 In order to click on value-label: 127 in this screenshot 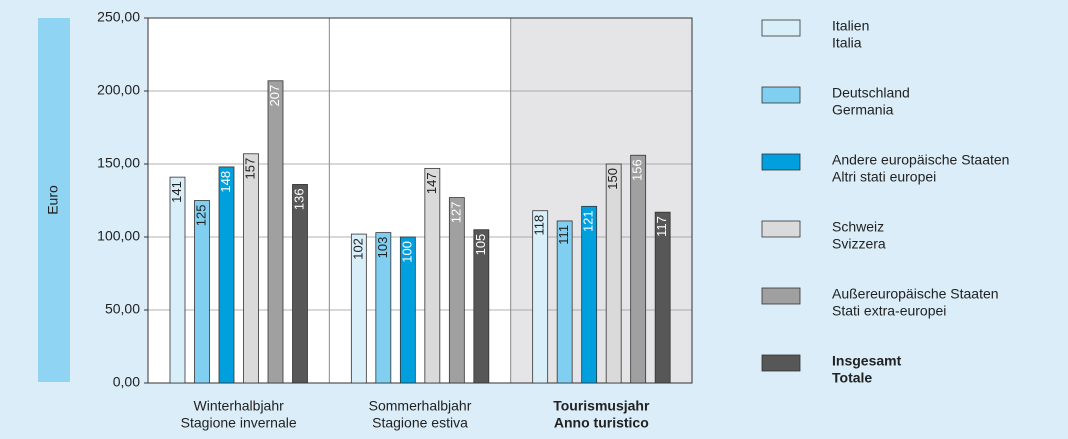, I will do `click(455, 213)`.